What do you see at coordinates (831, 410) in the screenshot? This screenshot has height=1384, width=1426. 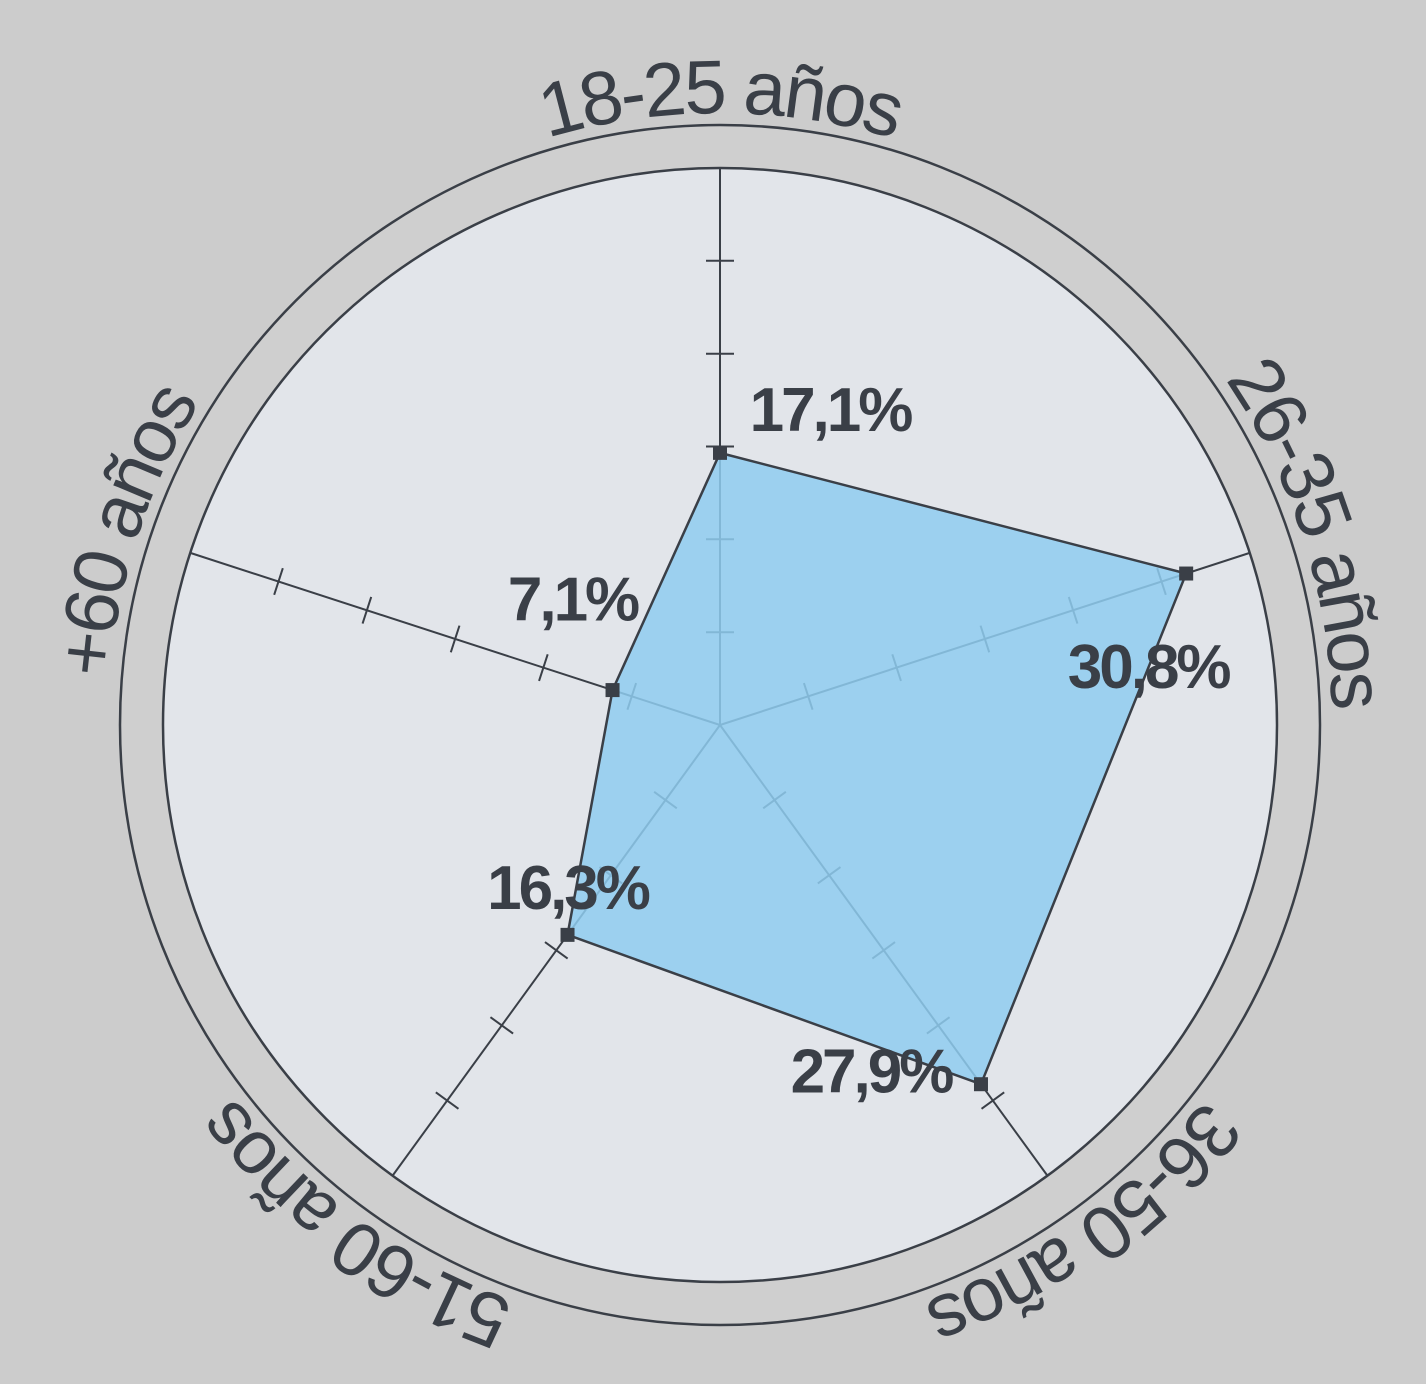 I see `value-label: 17,1%` at bounding box center [831, 410].